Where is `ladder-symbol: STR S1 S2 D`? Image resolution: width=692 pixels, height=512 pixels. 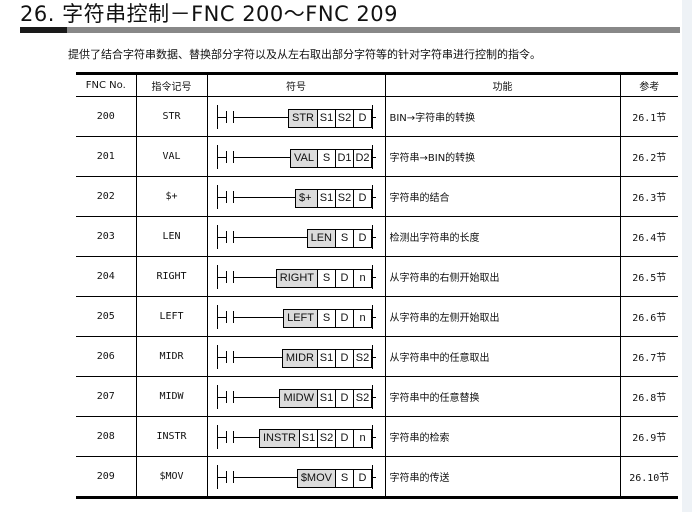
ladder-symbol: STR S1 S2 D is located at coordinates (296, 116).